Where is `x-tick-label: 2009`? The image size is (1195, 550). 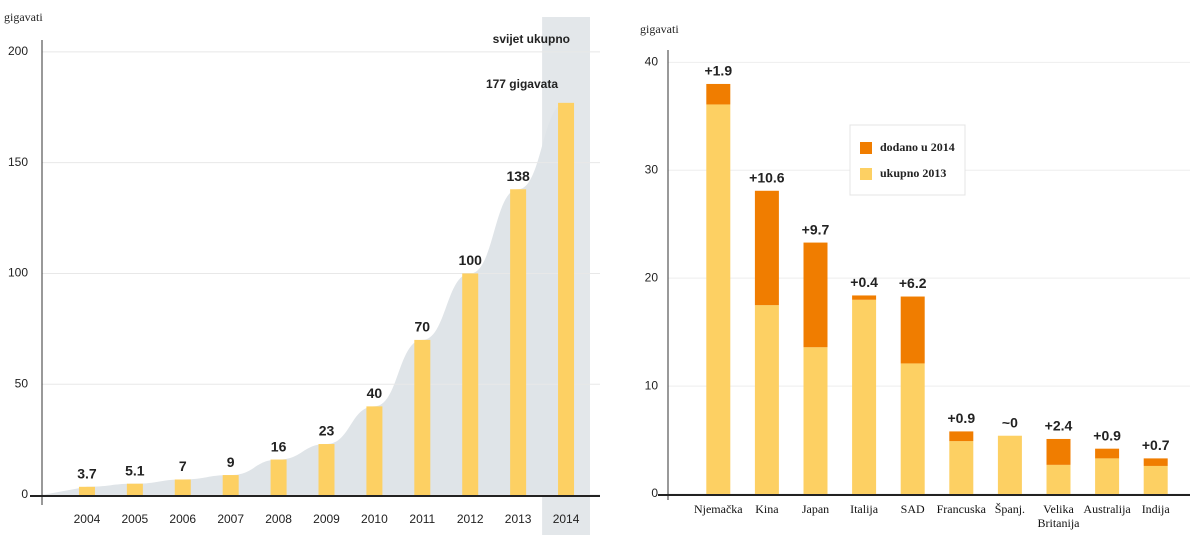 x-tick-label: 2009 is located at coordinates (326, 519).